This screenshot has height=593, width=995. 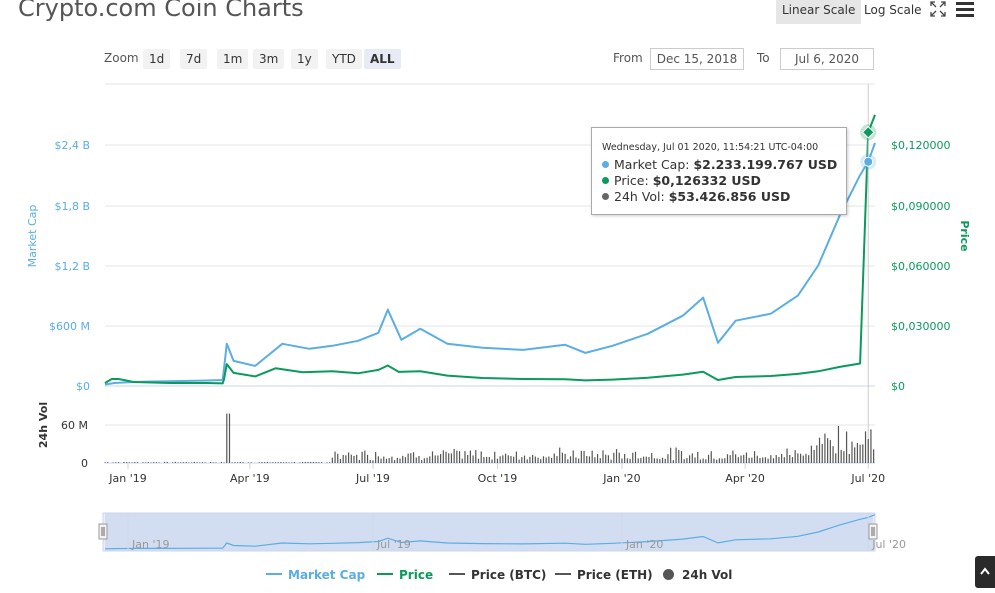 I want to click on fullscreen-icon, so click(x=938, y=11).